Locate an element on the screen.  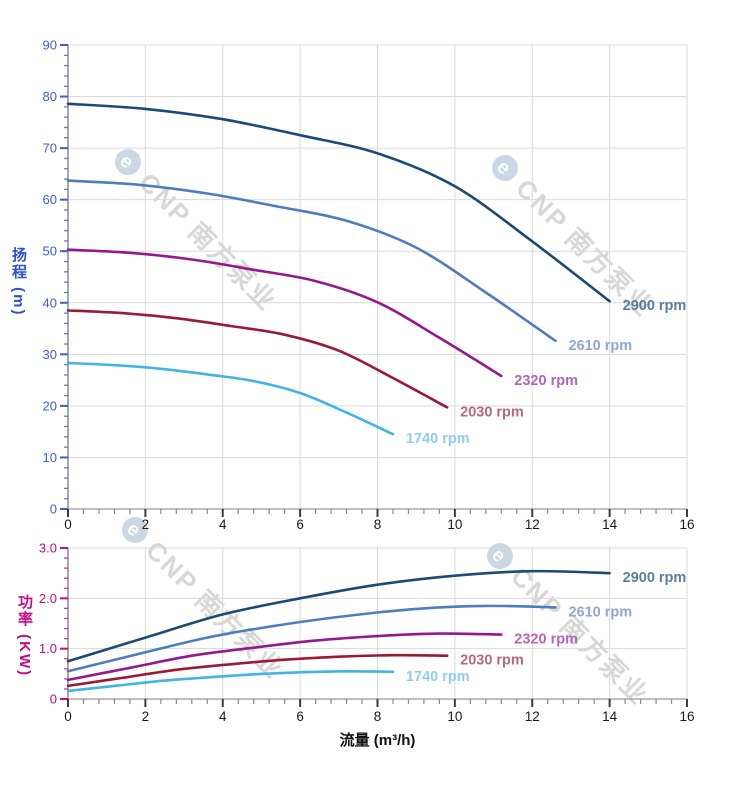
svg-text: 50 is located at coordinates (50, 251).